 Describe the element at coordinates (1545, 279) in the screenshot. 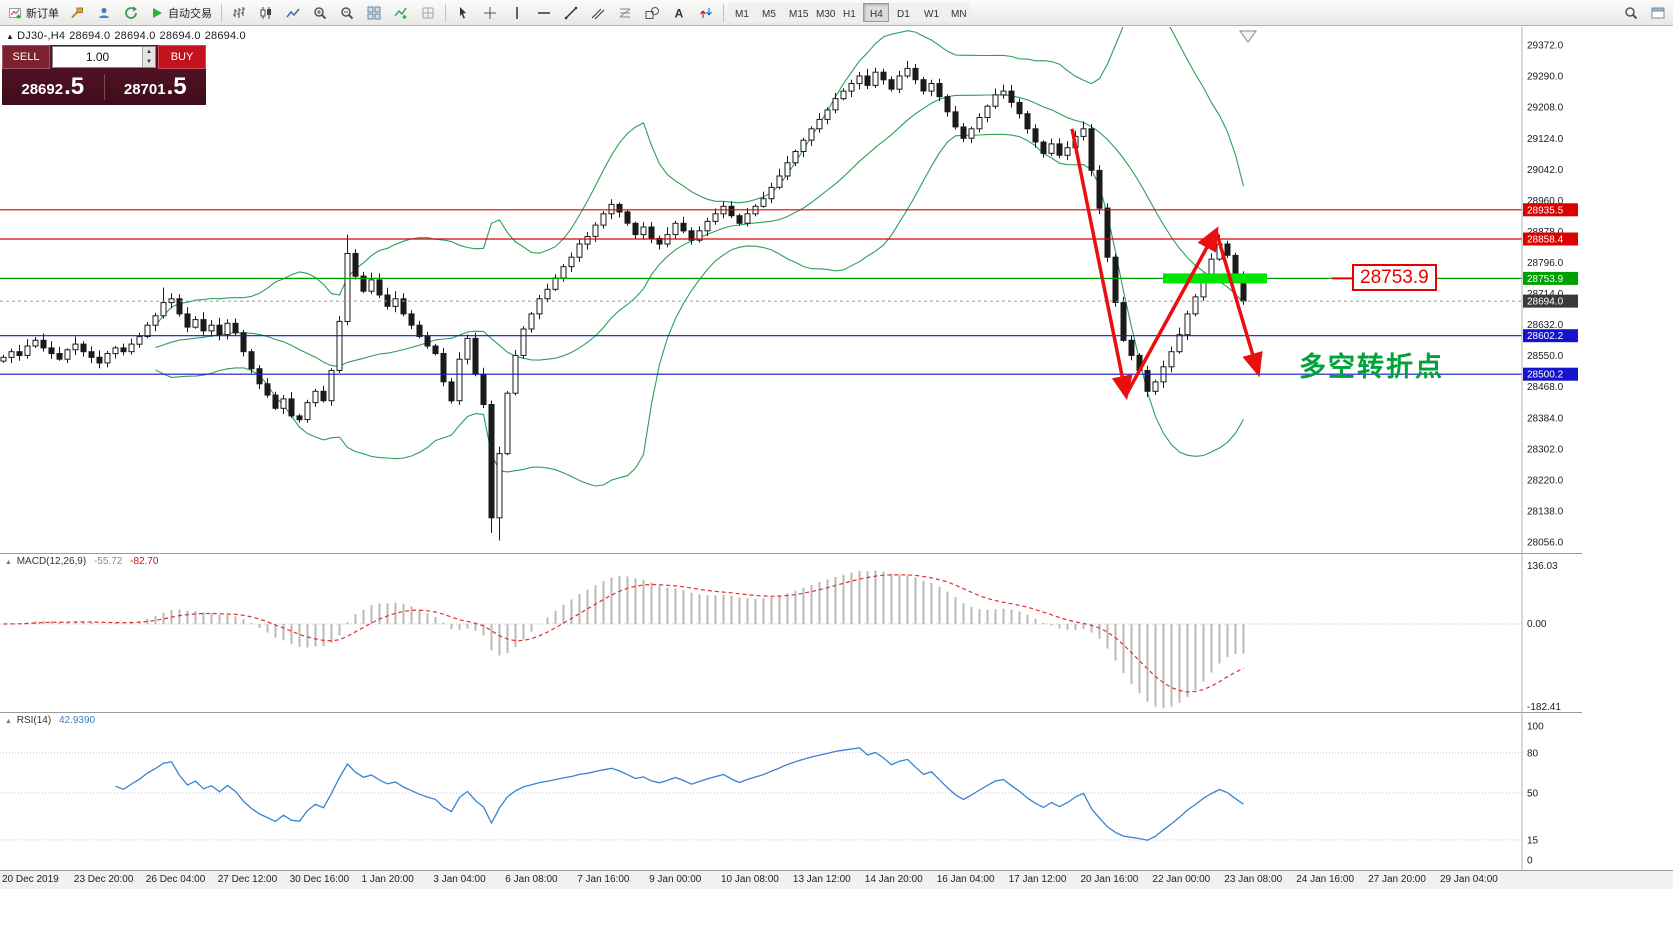

I see `svg-text: 28753.9` at that location.